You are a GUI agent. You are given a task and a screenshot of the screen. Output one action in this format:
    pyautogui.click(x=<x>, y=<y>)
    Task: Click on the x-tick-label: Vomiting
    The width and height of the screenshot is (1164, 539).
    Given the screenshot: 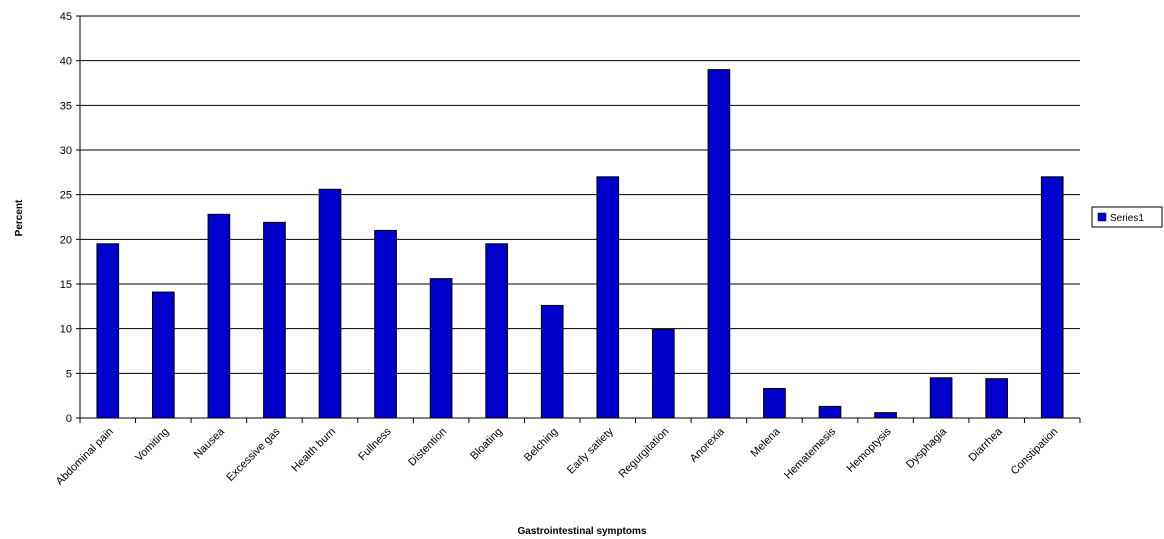 What is the action you would take?
    pyautogui.click(x=152, y=445)
    